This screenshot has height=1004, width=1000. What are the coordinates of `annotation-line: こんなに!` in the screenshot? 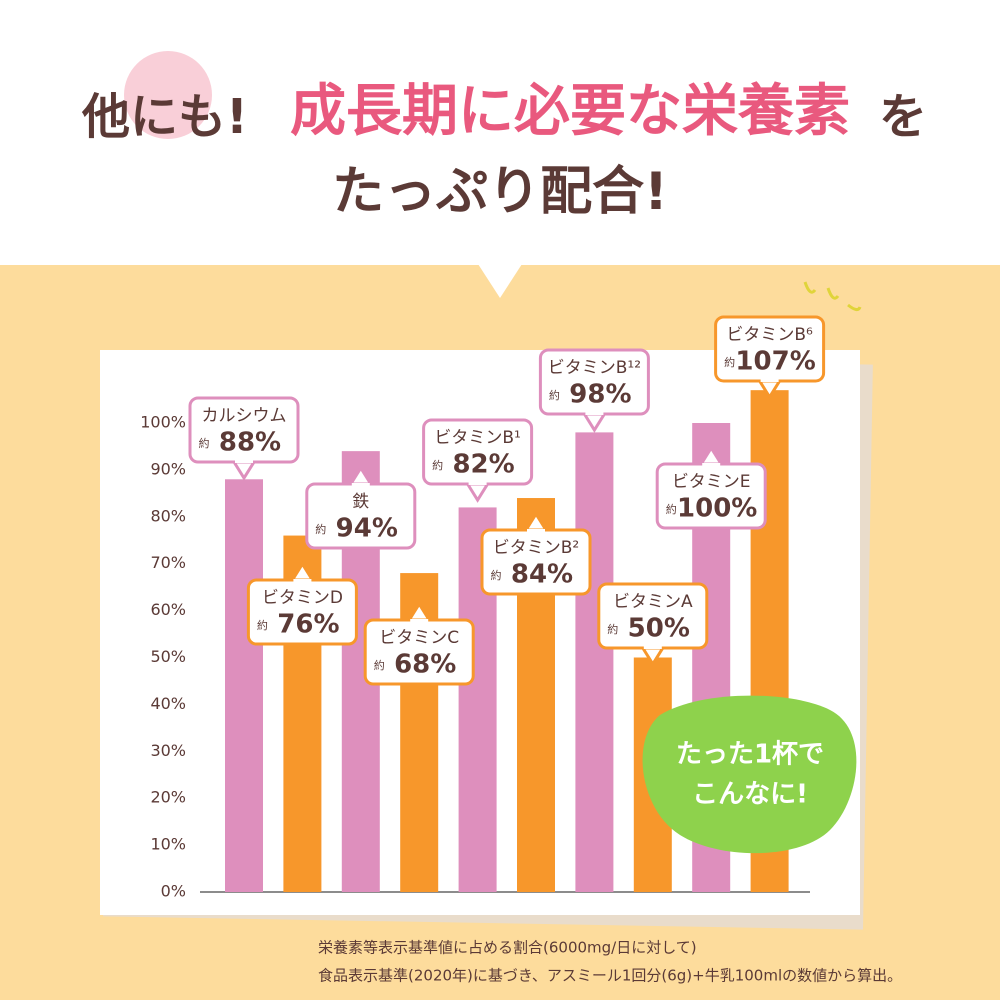 It's located at (750, 795).